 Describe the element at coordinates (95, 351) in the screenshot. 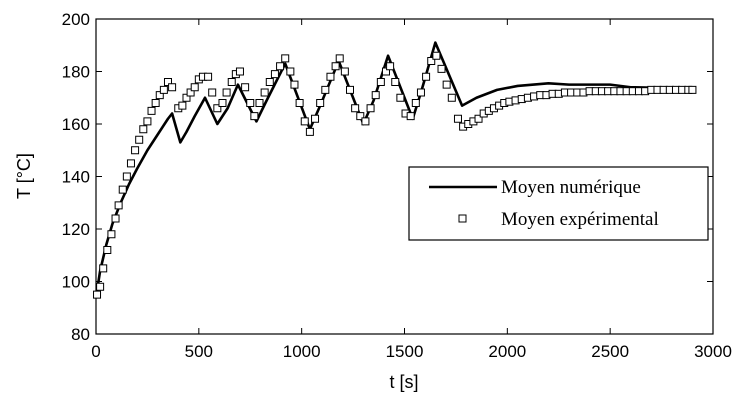

I see `x-tick-label: 0` at that location.